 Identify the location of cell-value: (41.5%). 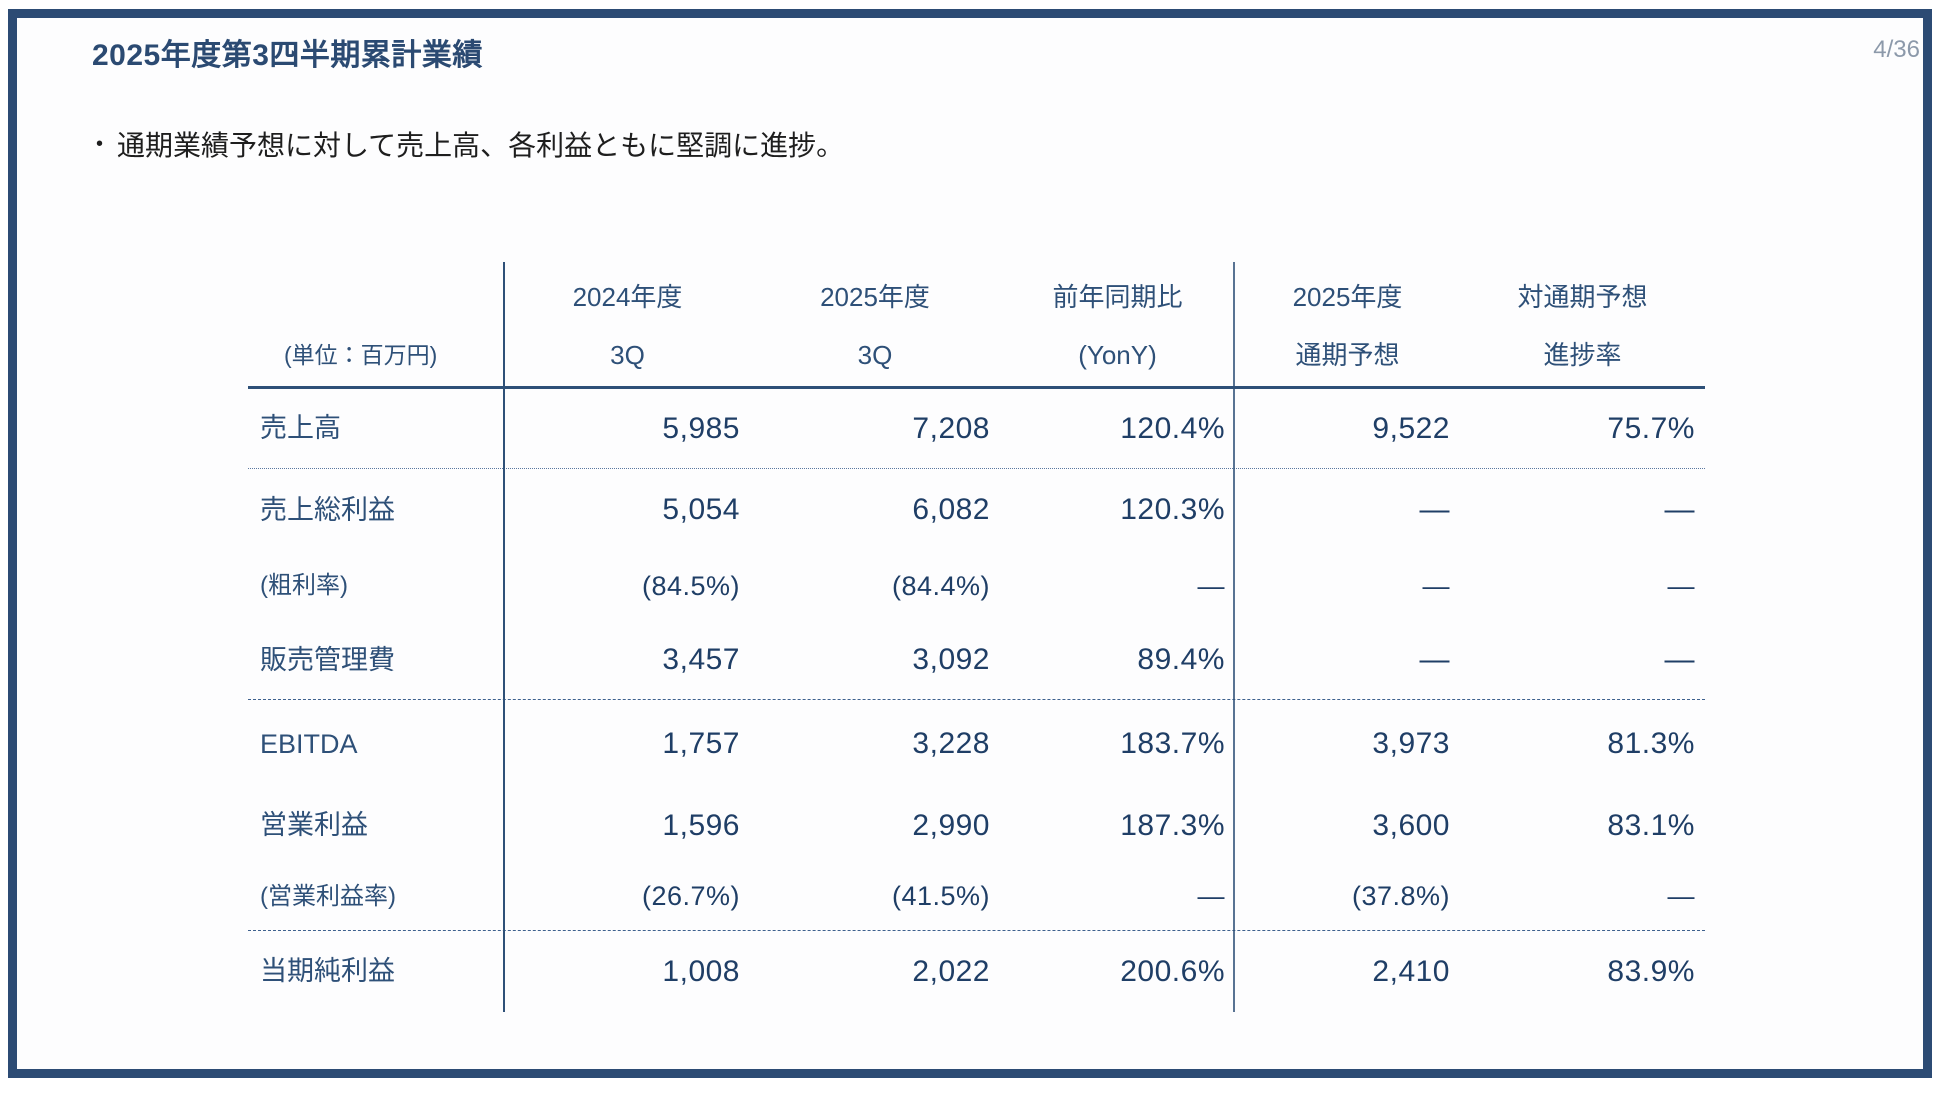
(940, 896).